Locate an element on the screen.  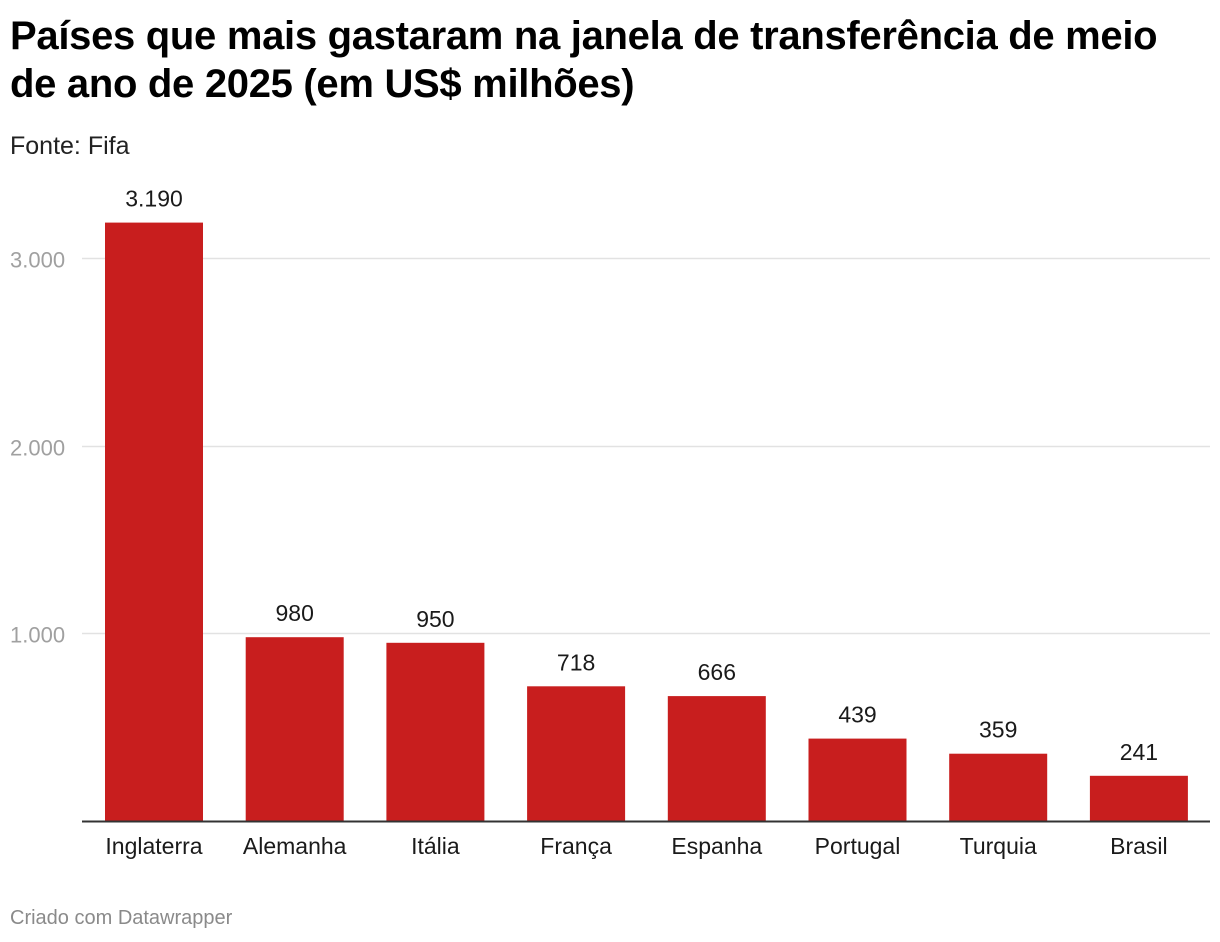
y-tick-label: 3.000 is located at coordinates (37, 260).